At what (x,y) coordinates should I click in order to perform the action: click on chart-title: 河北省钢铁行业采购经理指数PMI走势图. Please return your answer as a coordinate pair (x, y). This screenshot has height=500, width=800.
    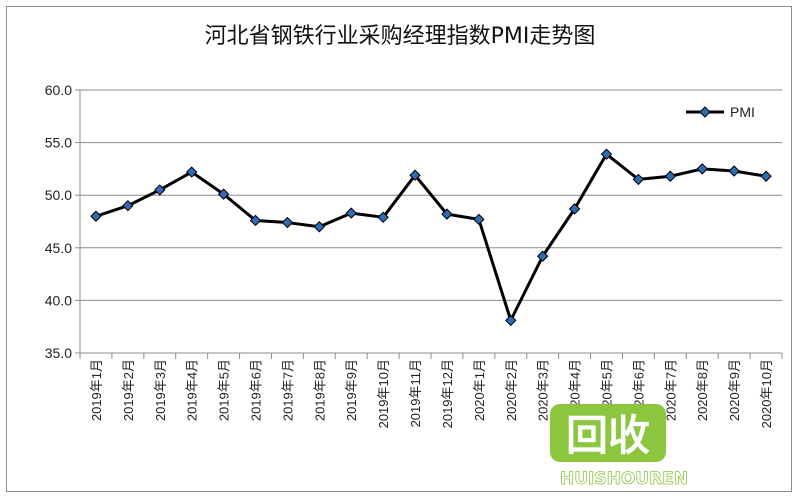
    Looking at the image, I should click on (400, 36).